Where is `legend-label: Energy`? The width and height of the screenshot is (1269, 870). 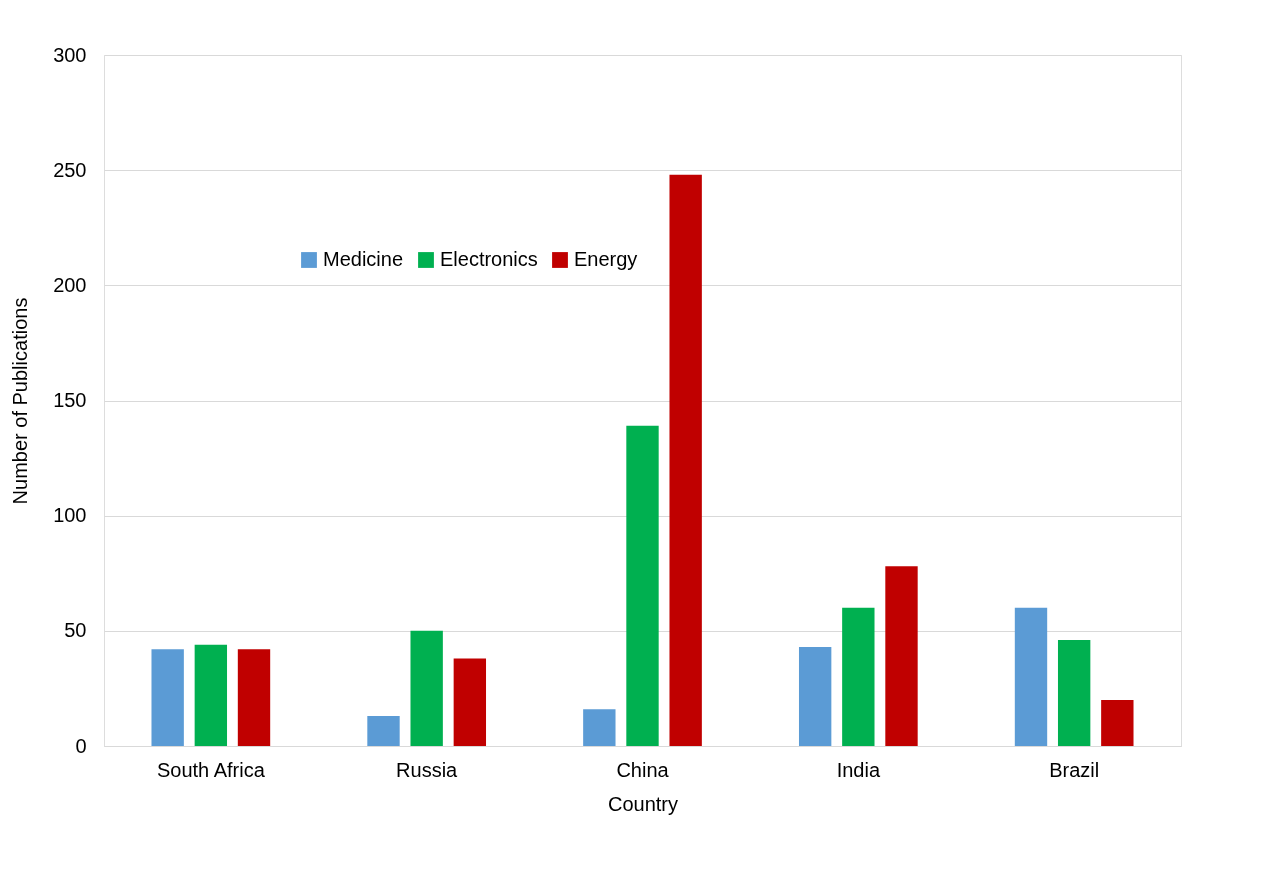 legend-label: Energy is located at coordinates (606, 259).